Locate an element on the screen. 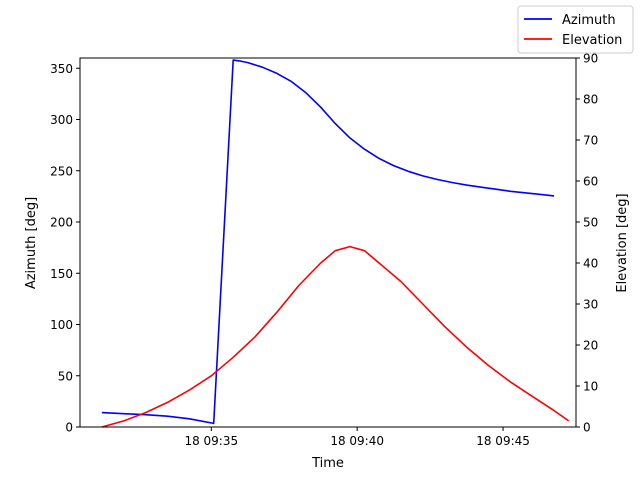 The width and height of the screenshot is (640, 480). y-right-tick-label: 40 is located at coordinates (590, 264).